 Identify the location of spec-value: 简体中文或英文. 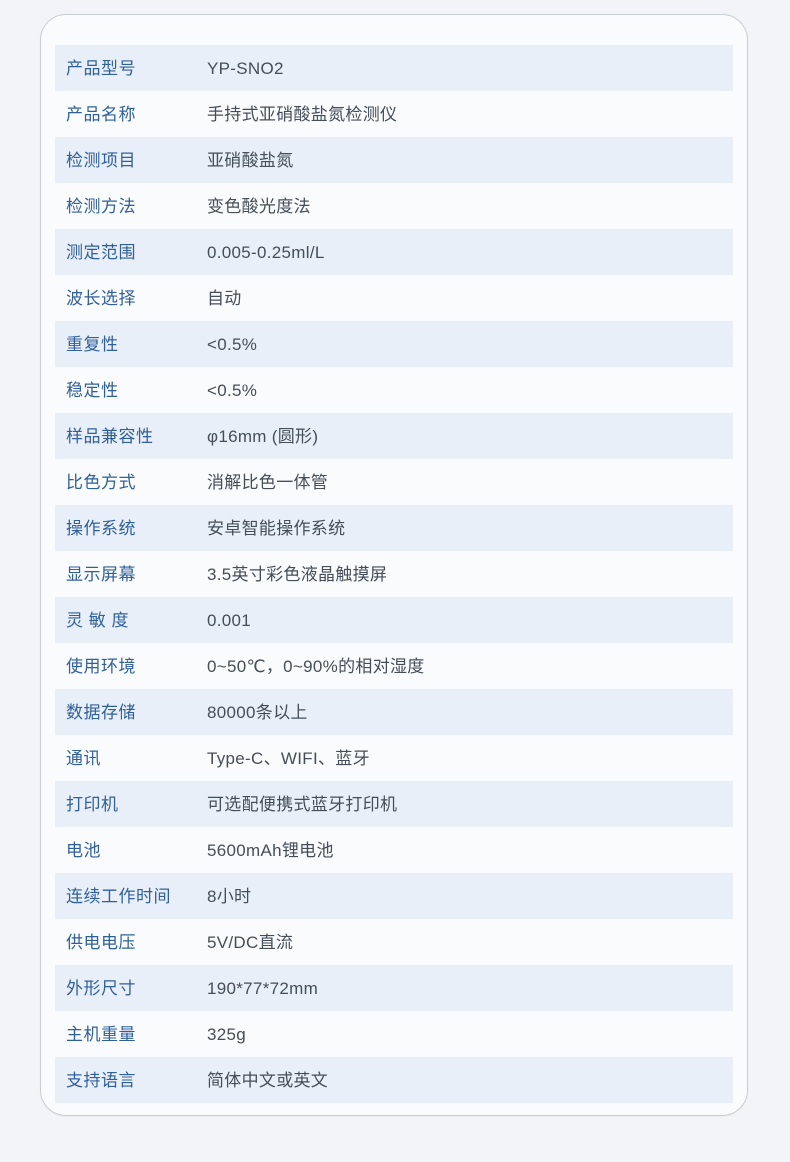
(268, 1080).